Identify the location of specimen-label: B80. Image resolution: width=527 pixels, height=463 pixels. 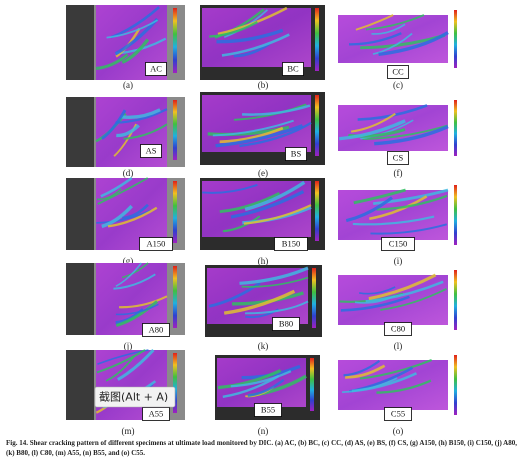
(286, 323).